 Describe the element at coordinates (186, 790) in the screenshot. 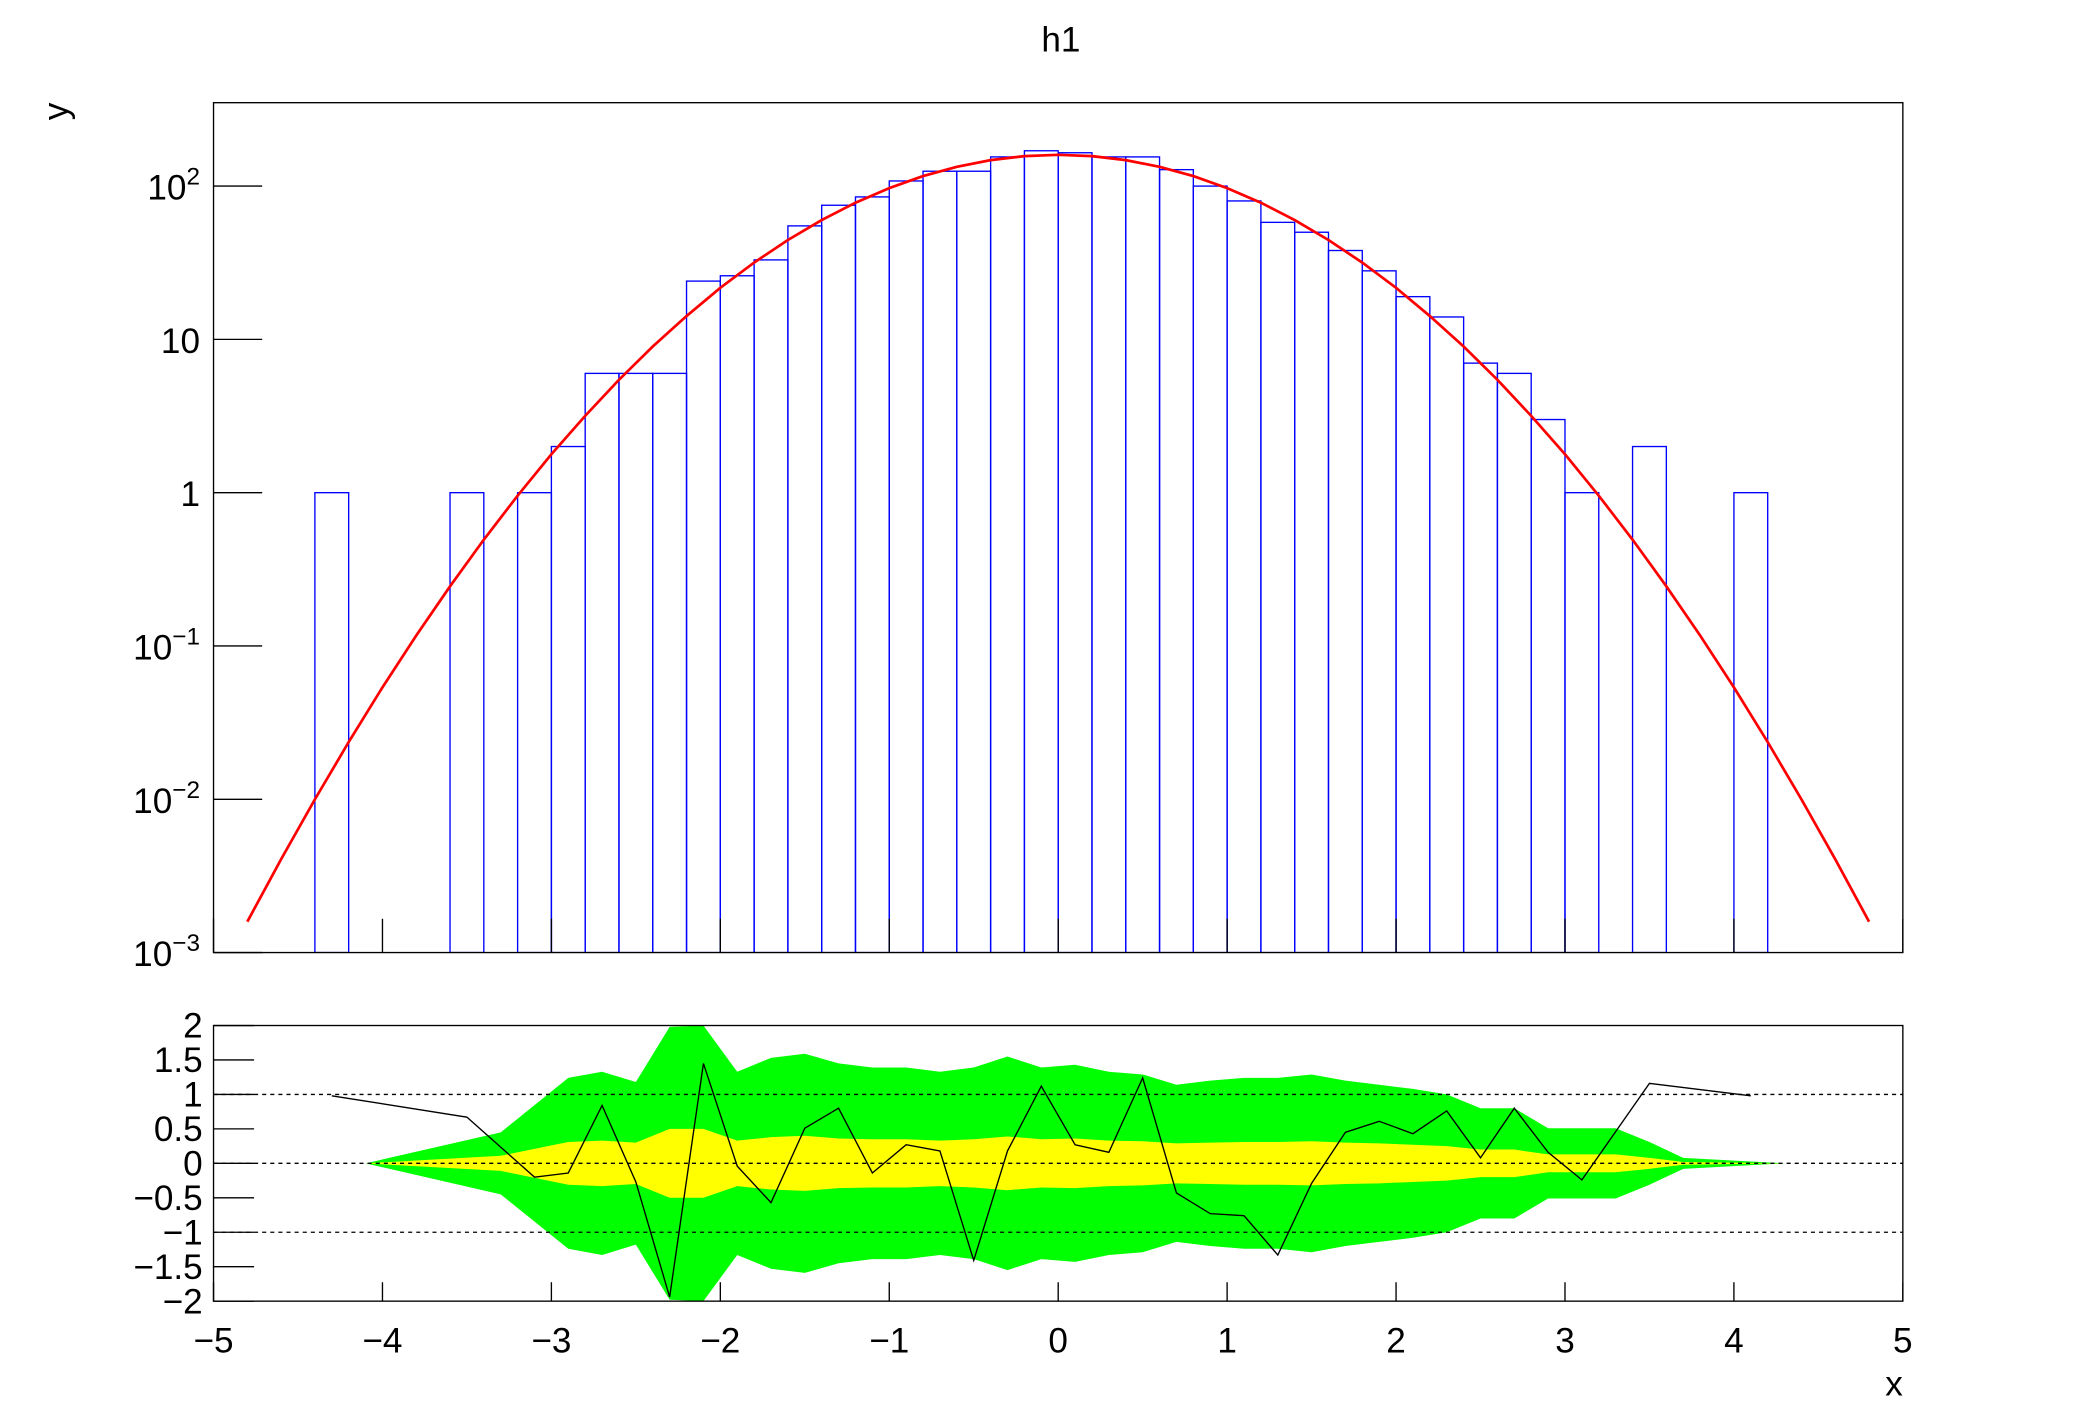

I see `tick-label-exponent: −2` at that location.